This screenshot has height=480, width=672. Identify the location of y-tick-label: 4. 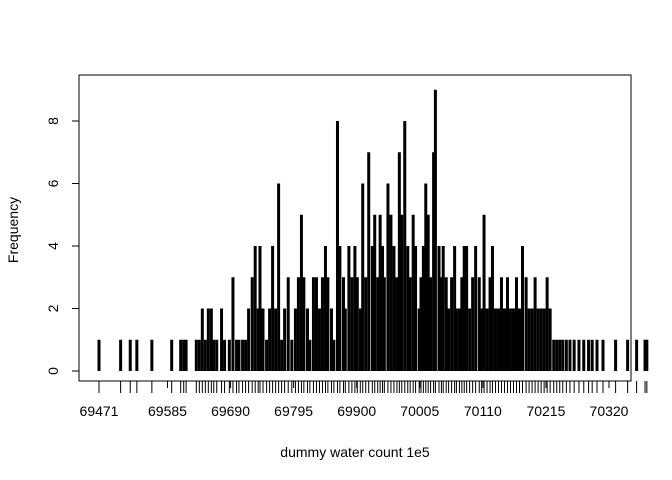
(53, 246).